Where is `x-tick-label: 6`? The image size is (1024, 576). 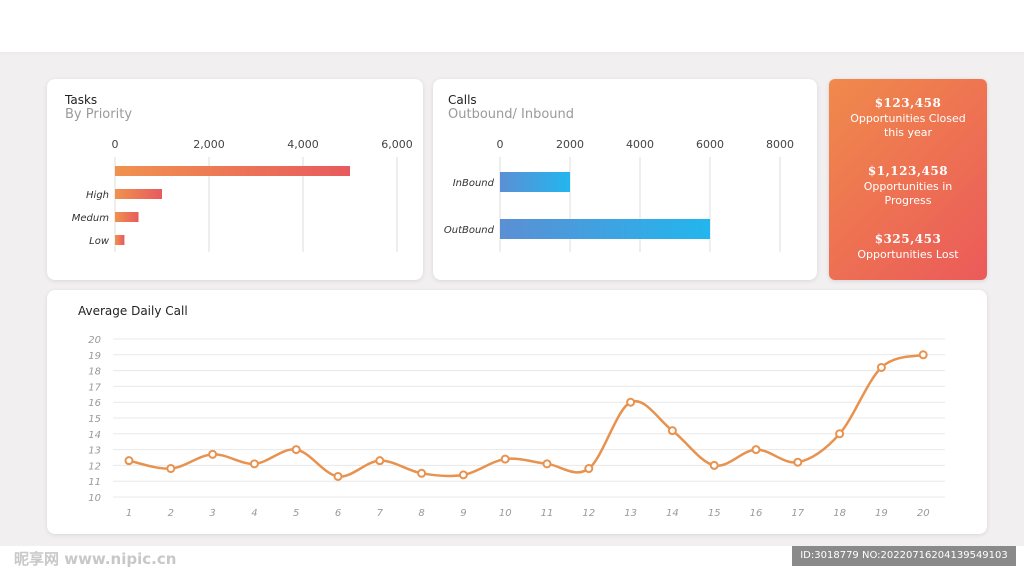
x-tick-label: 6 is located at coordinates (338, 513).